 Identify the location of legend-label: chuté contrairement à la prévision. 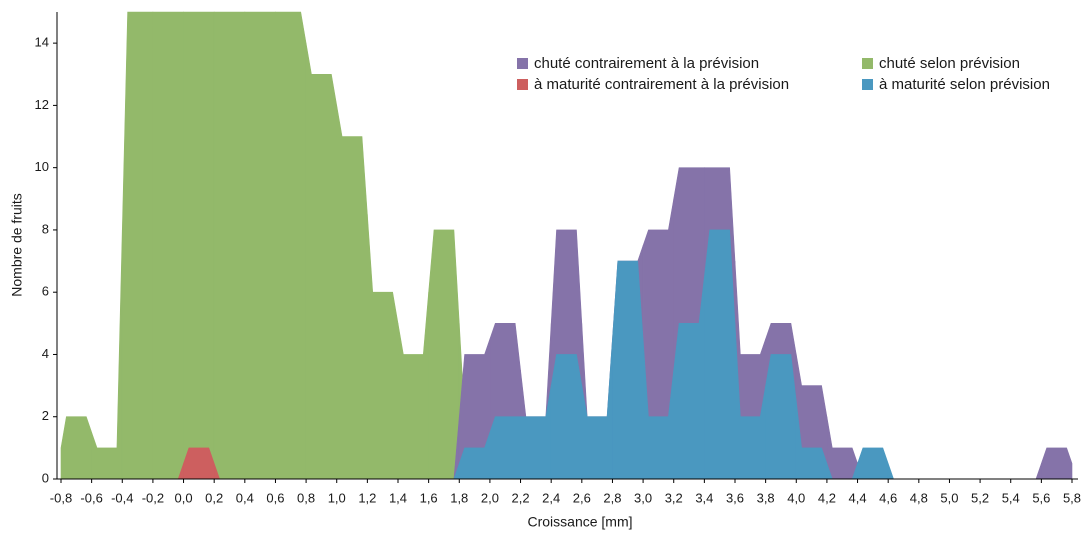
(646, 63).